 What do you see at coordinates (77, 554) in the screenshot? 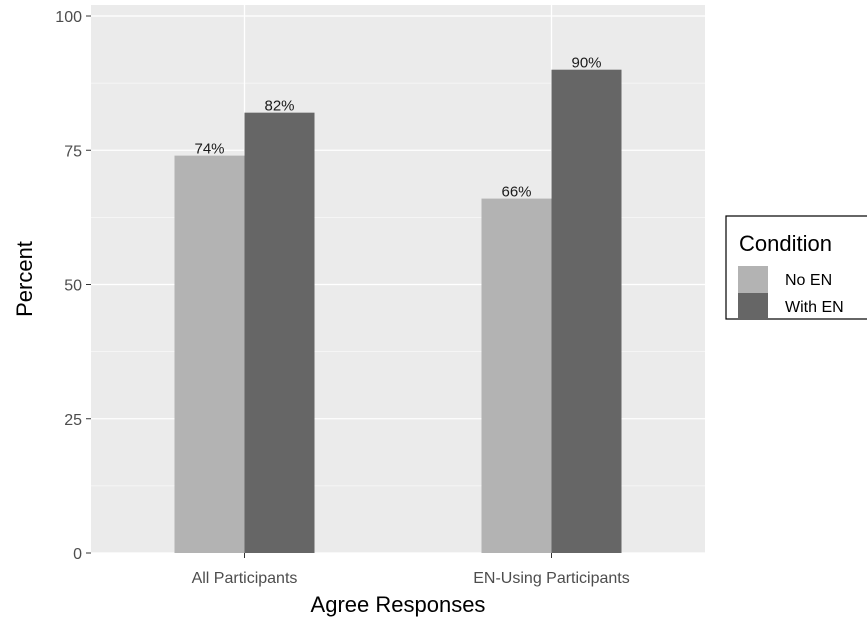
I see `y-tick-label: 0` at bounding box center [77, 554].